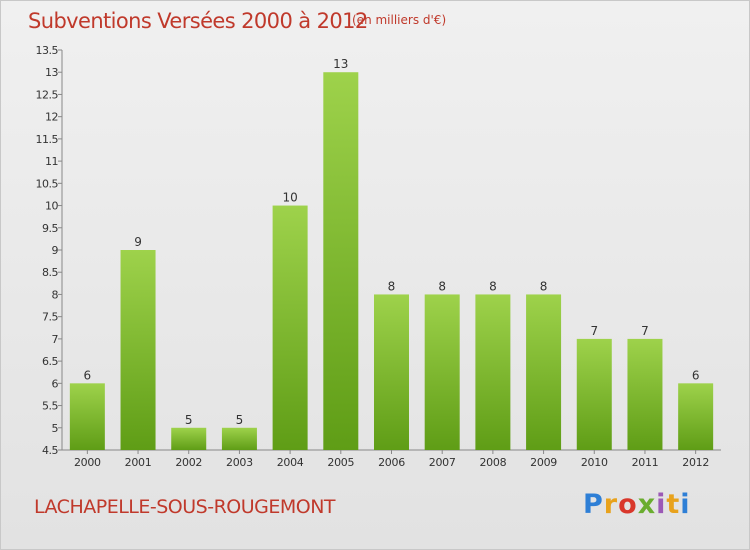 The width and height of the screenshot is (750, 550). I want to click on bar-2005, so click(341, 261).